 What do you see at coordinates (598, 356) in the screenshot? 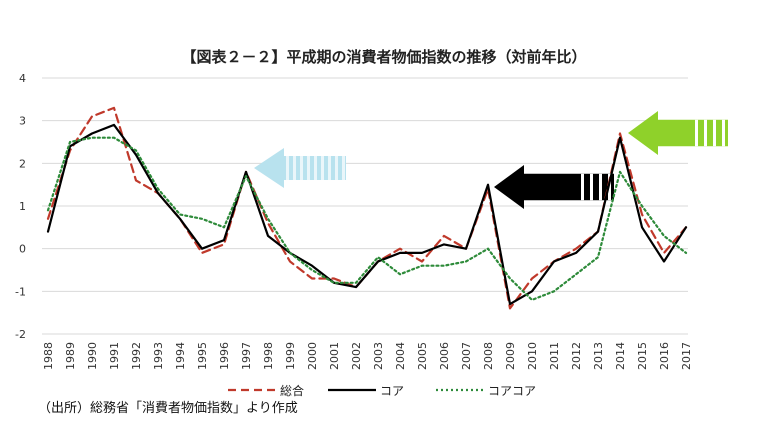
I see `x-tick-label: 2013` at bounding box center [598, 356].